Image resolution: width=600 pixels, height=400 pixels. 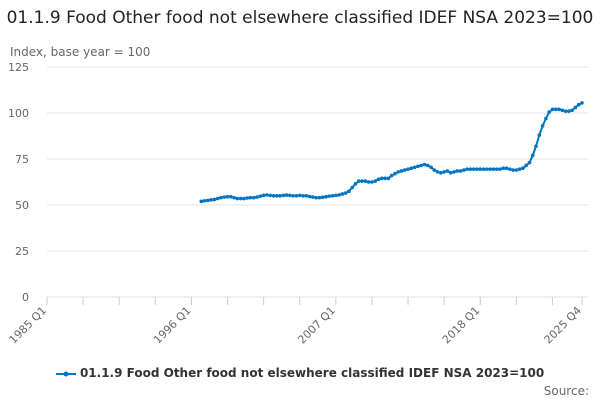 I want to click on y-axis-label: Index, base year = 100, so click(x=80, y=52).